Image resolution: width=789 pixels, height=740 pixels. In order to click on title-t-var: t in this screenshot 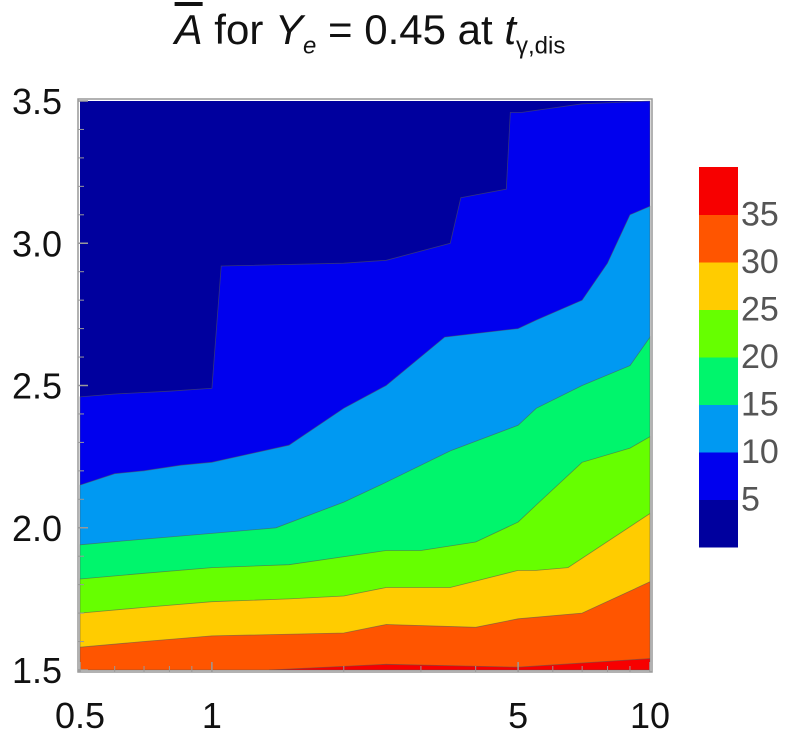, I will do `click(510, 29)`.